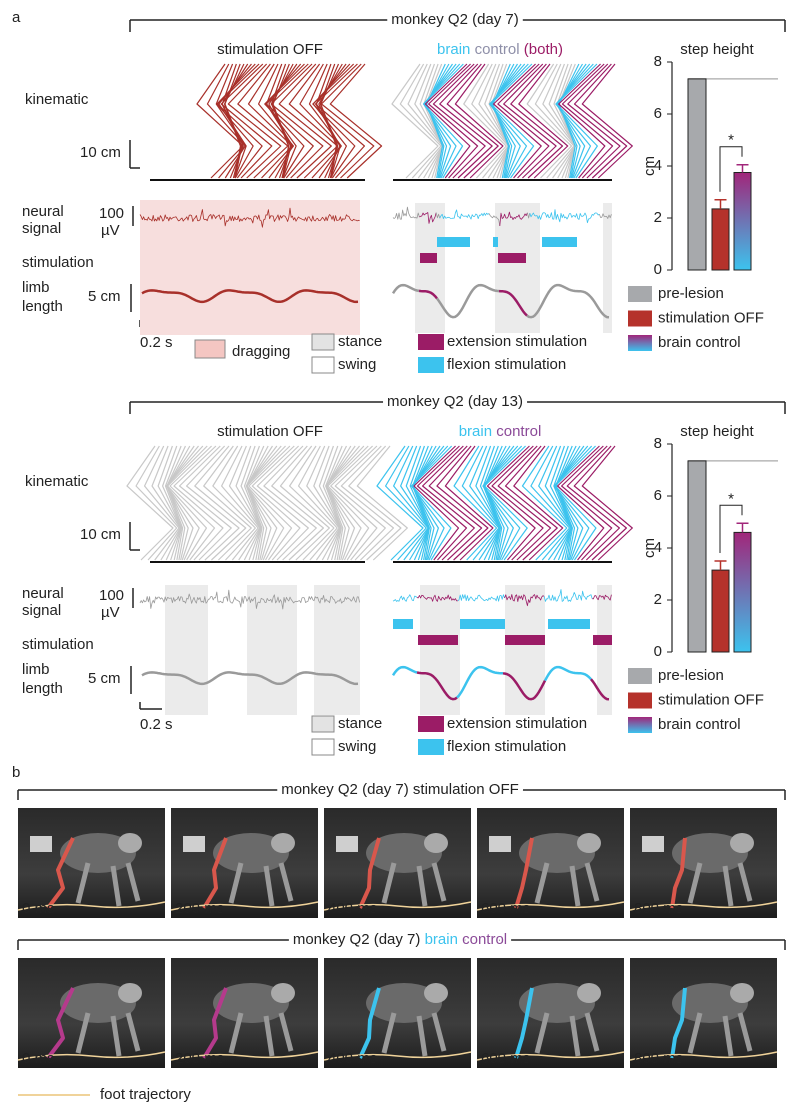 Image resolution: width=800 pixels, height=1119 pixels. Describe the element at coordinates (41, 844) in the screenshot. I see `background-object` at that location.